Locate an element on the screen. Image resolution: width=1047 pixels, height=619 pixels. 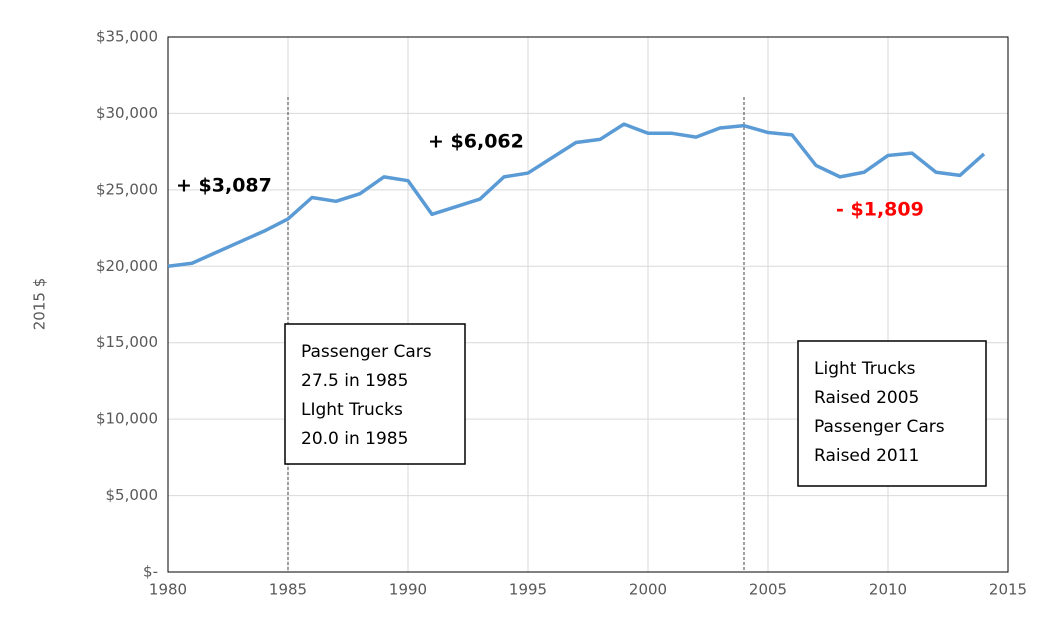
y-tick-label: $30,000 is located at coordinates (127, 113).